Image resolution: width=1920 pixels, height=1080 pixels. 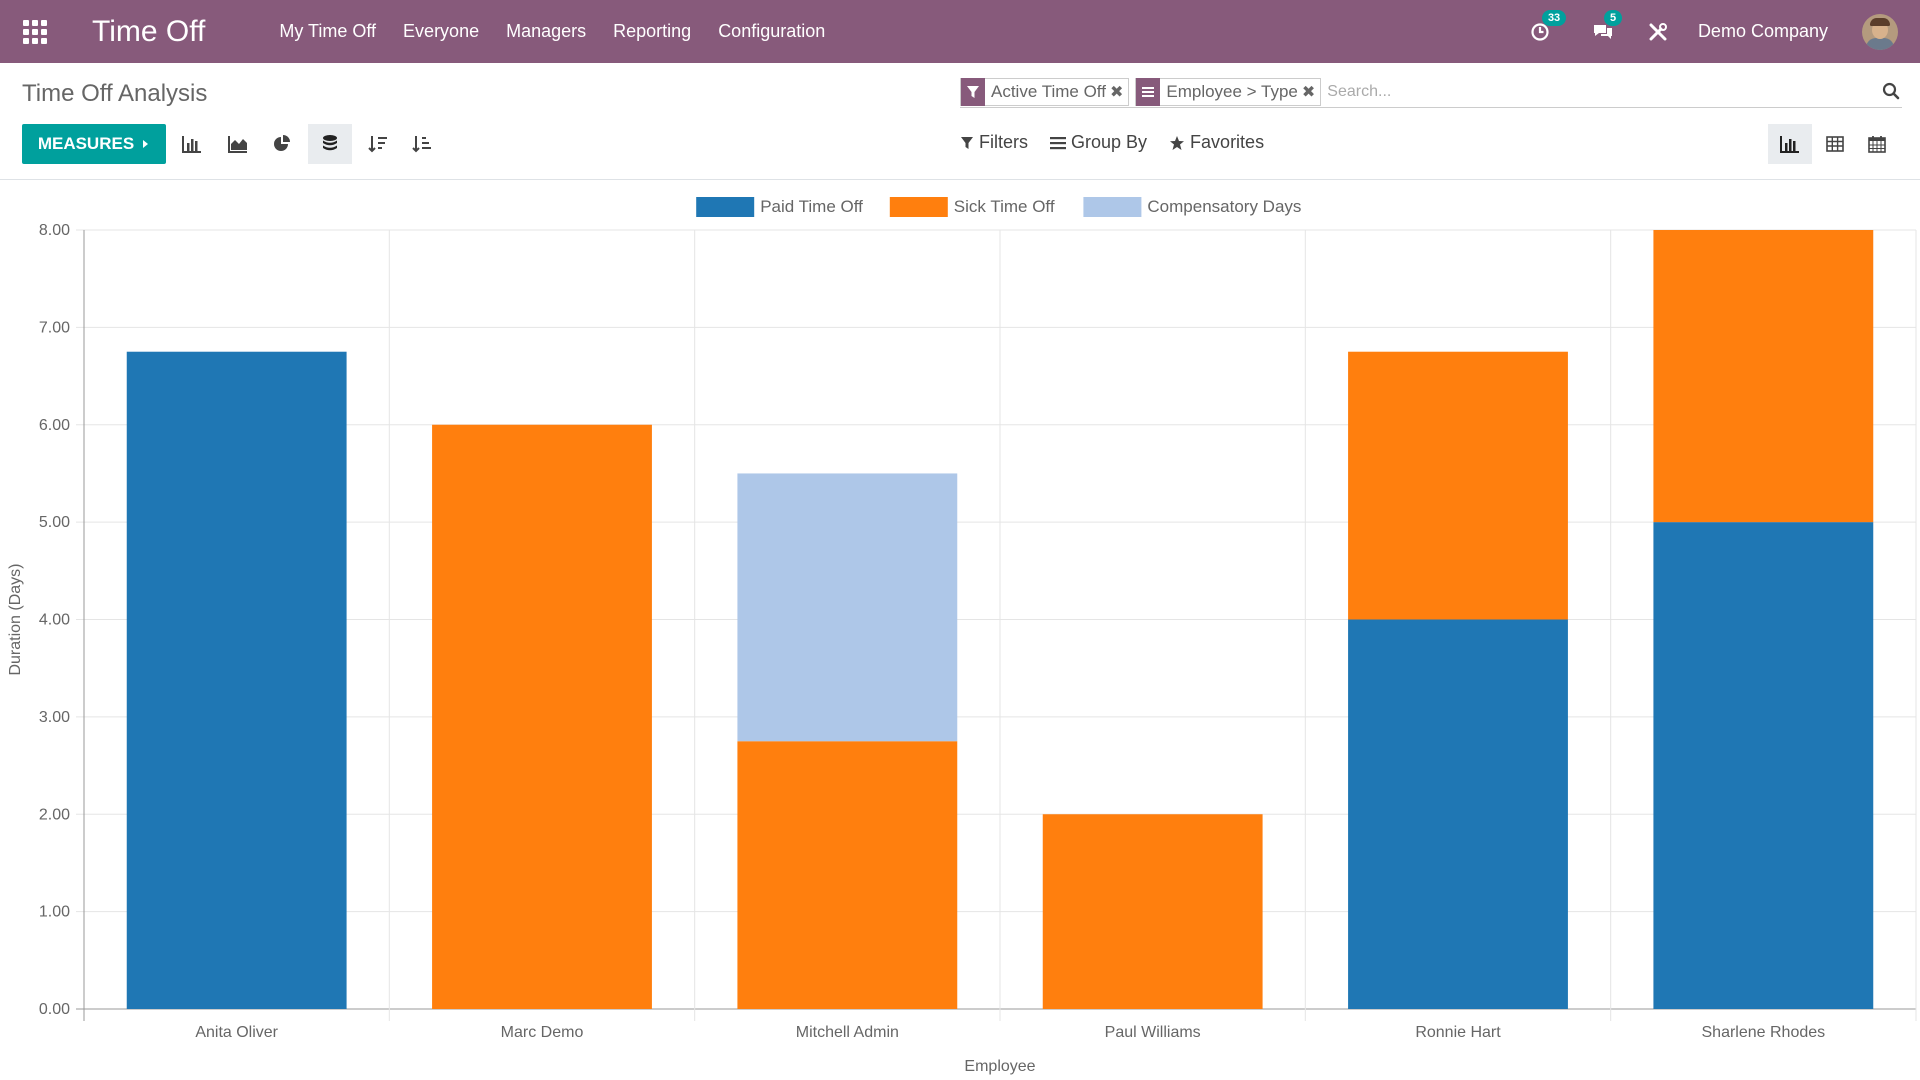 I want to click on apps-menu-button, so click(x=35, y=31).